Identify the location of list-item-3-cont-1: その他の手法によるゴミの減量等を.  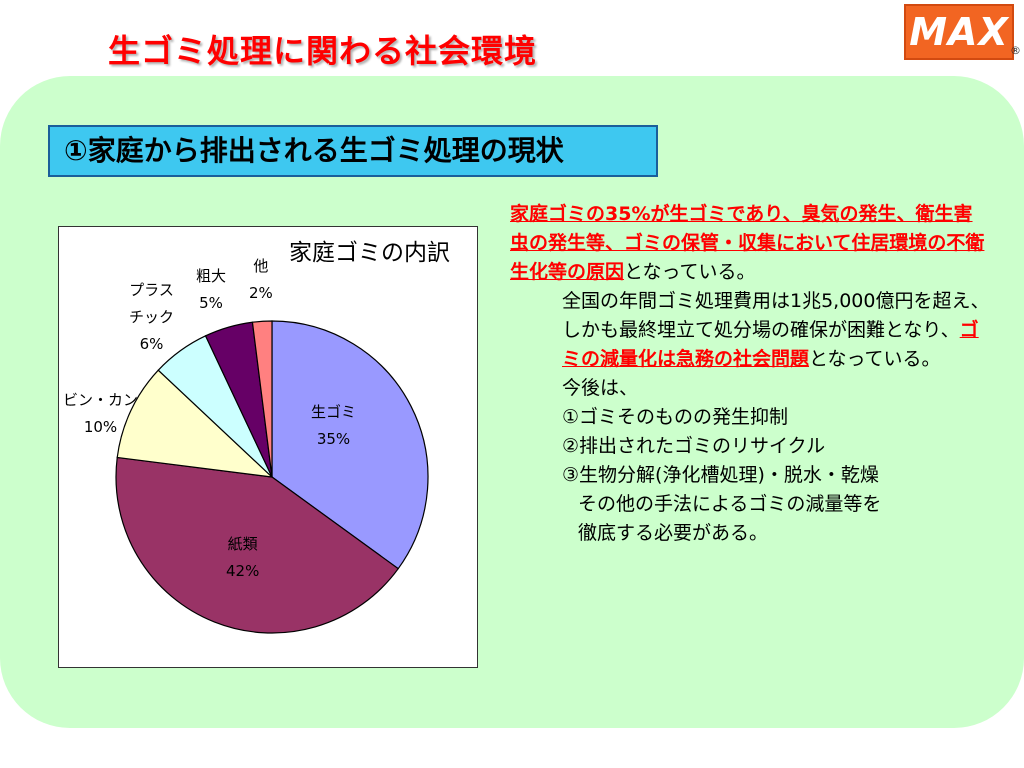
(730, 504).